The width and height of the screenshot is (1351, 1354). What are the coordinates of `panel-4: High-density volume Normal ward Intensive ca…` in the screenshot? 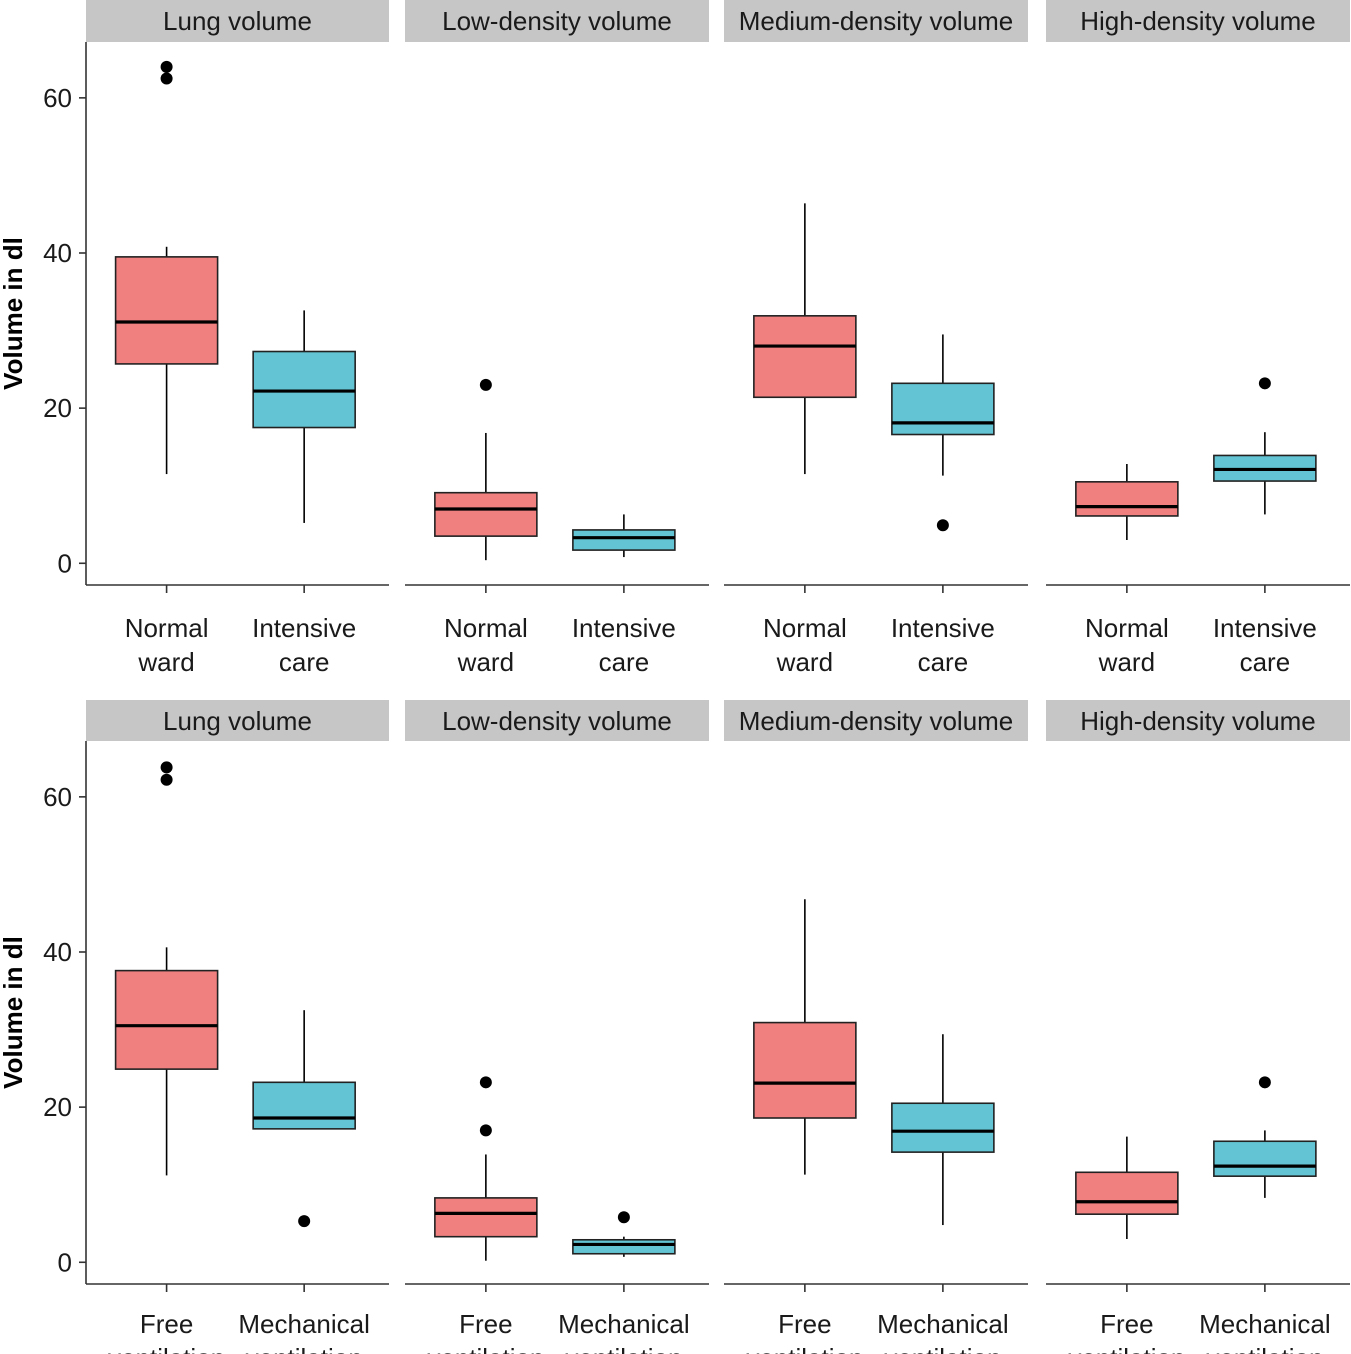 It's located at (1198, 338).